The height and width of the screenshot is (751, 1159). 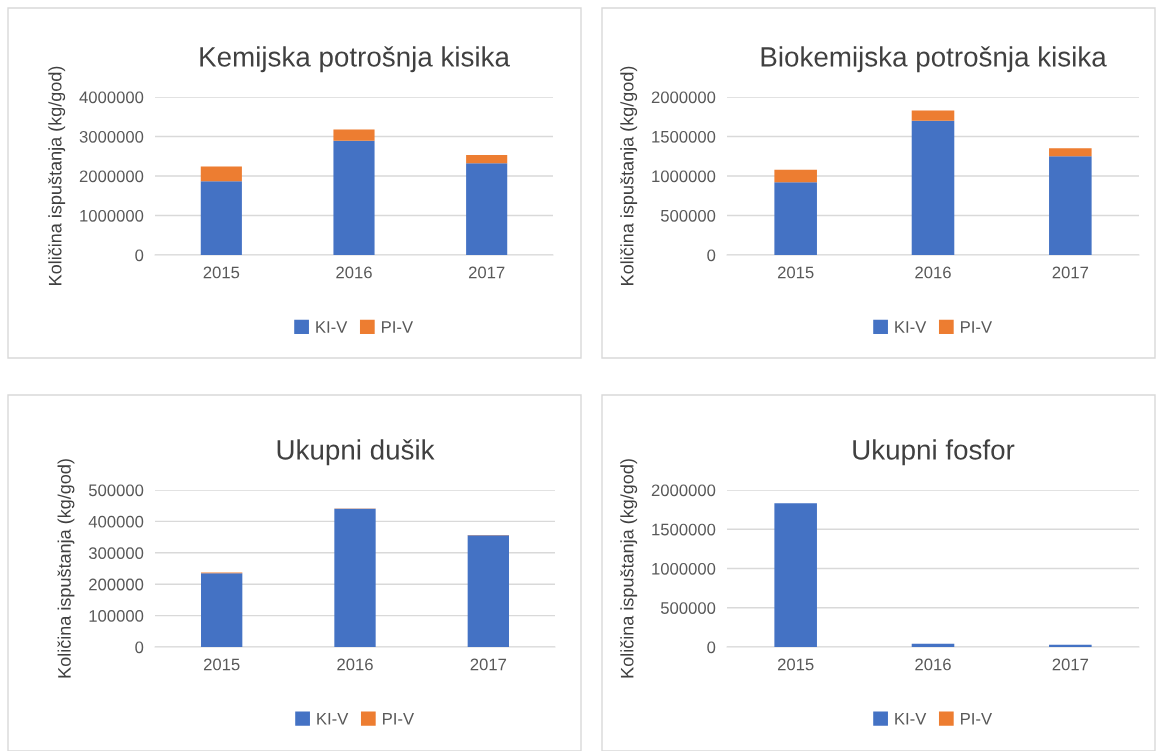 I want to click on y-tick-label: 4000000, so click(x=111, y=97).